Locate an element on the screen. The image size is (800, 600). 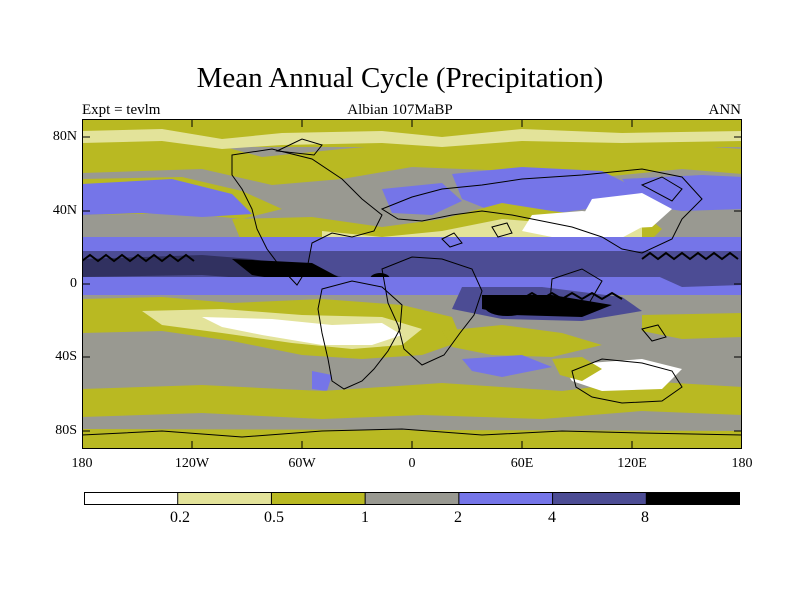
lon-label-180e: 180 is located at coordinates (742, 463).